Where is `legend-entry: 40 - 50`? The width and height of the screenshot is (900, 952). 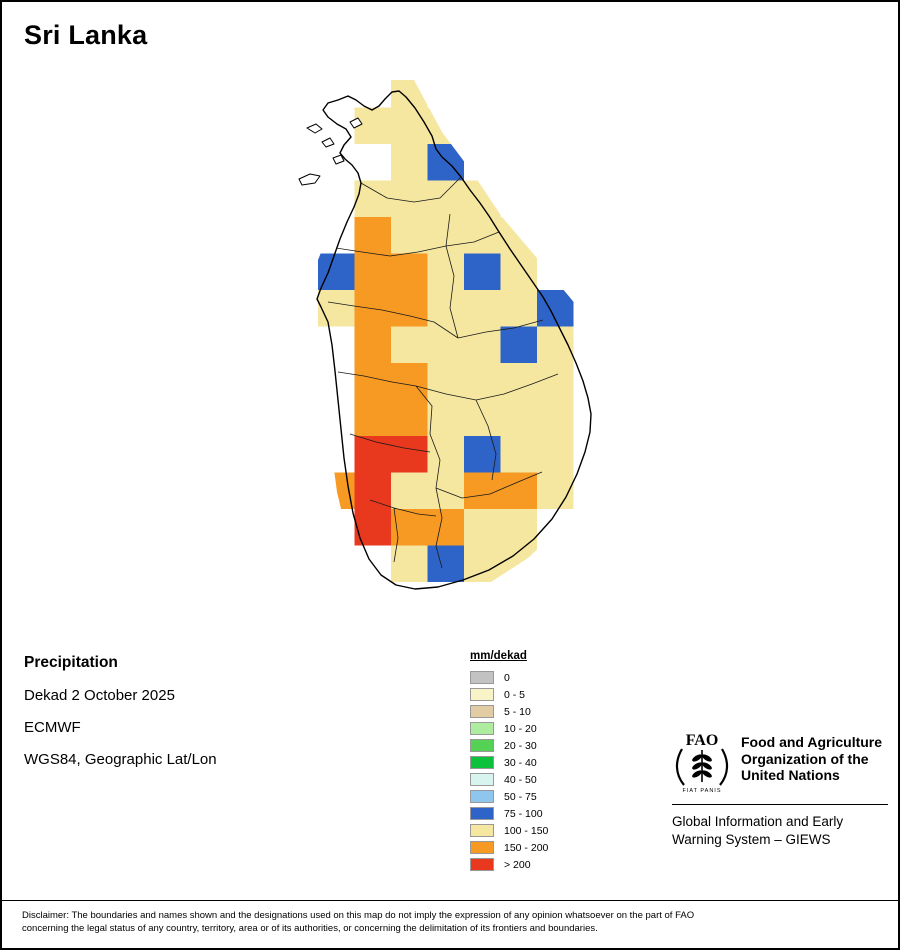
legend-entry: 40 - 50 is located at coordinates (509, 779).